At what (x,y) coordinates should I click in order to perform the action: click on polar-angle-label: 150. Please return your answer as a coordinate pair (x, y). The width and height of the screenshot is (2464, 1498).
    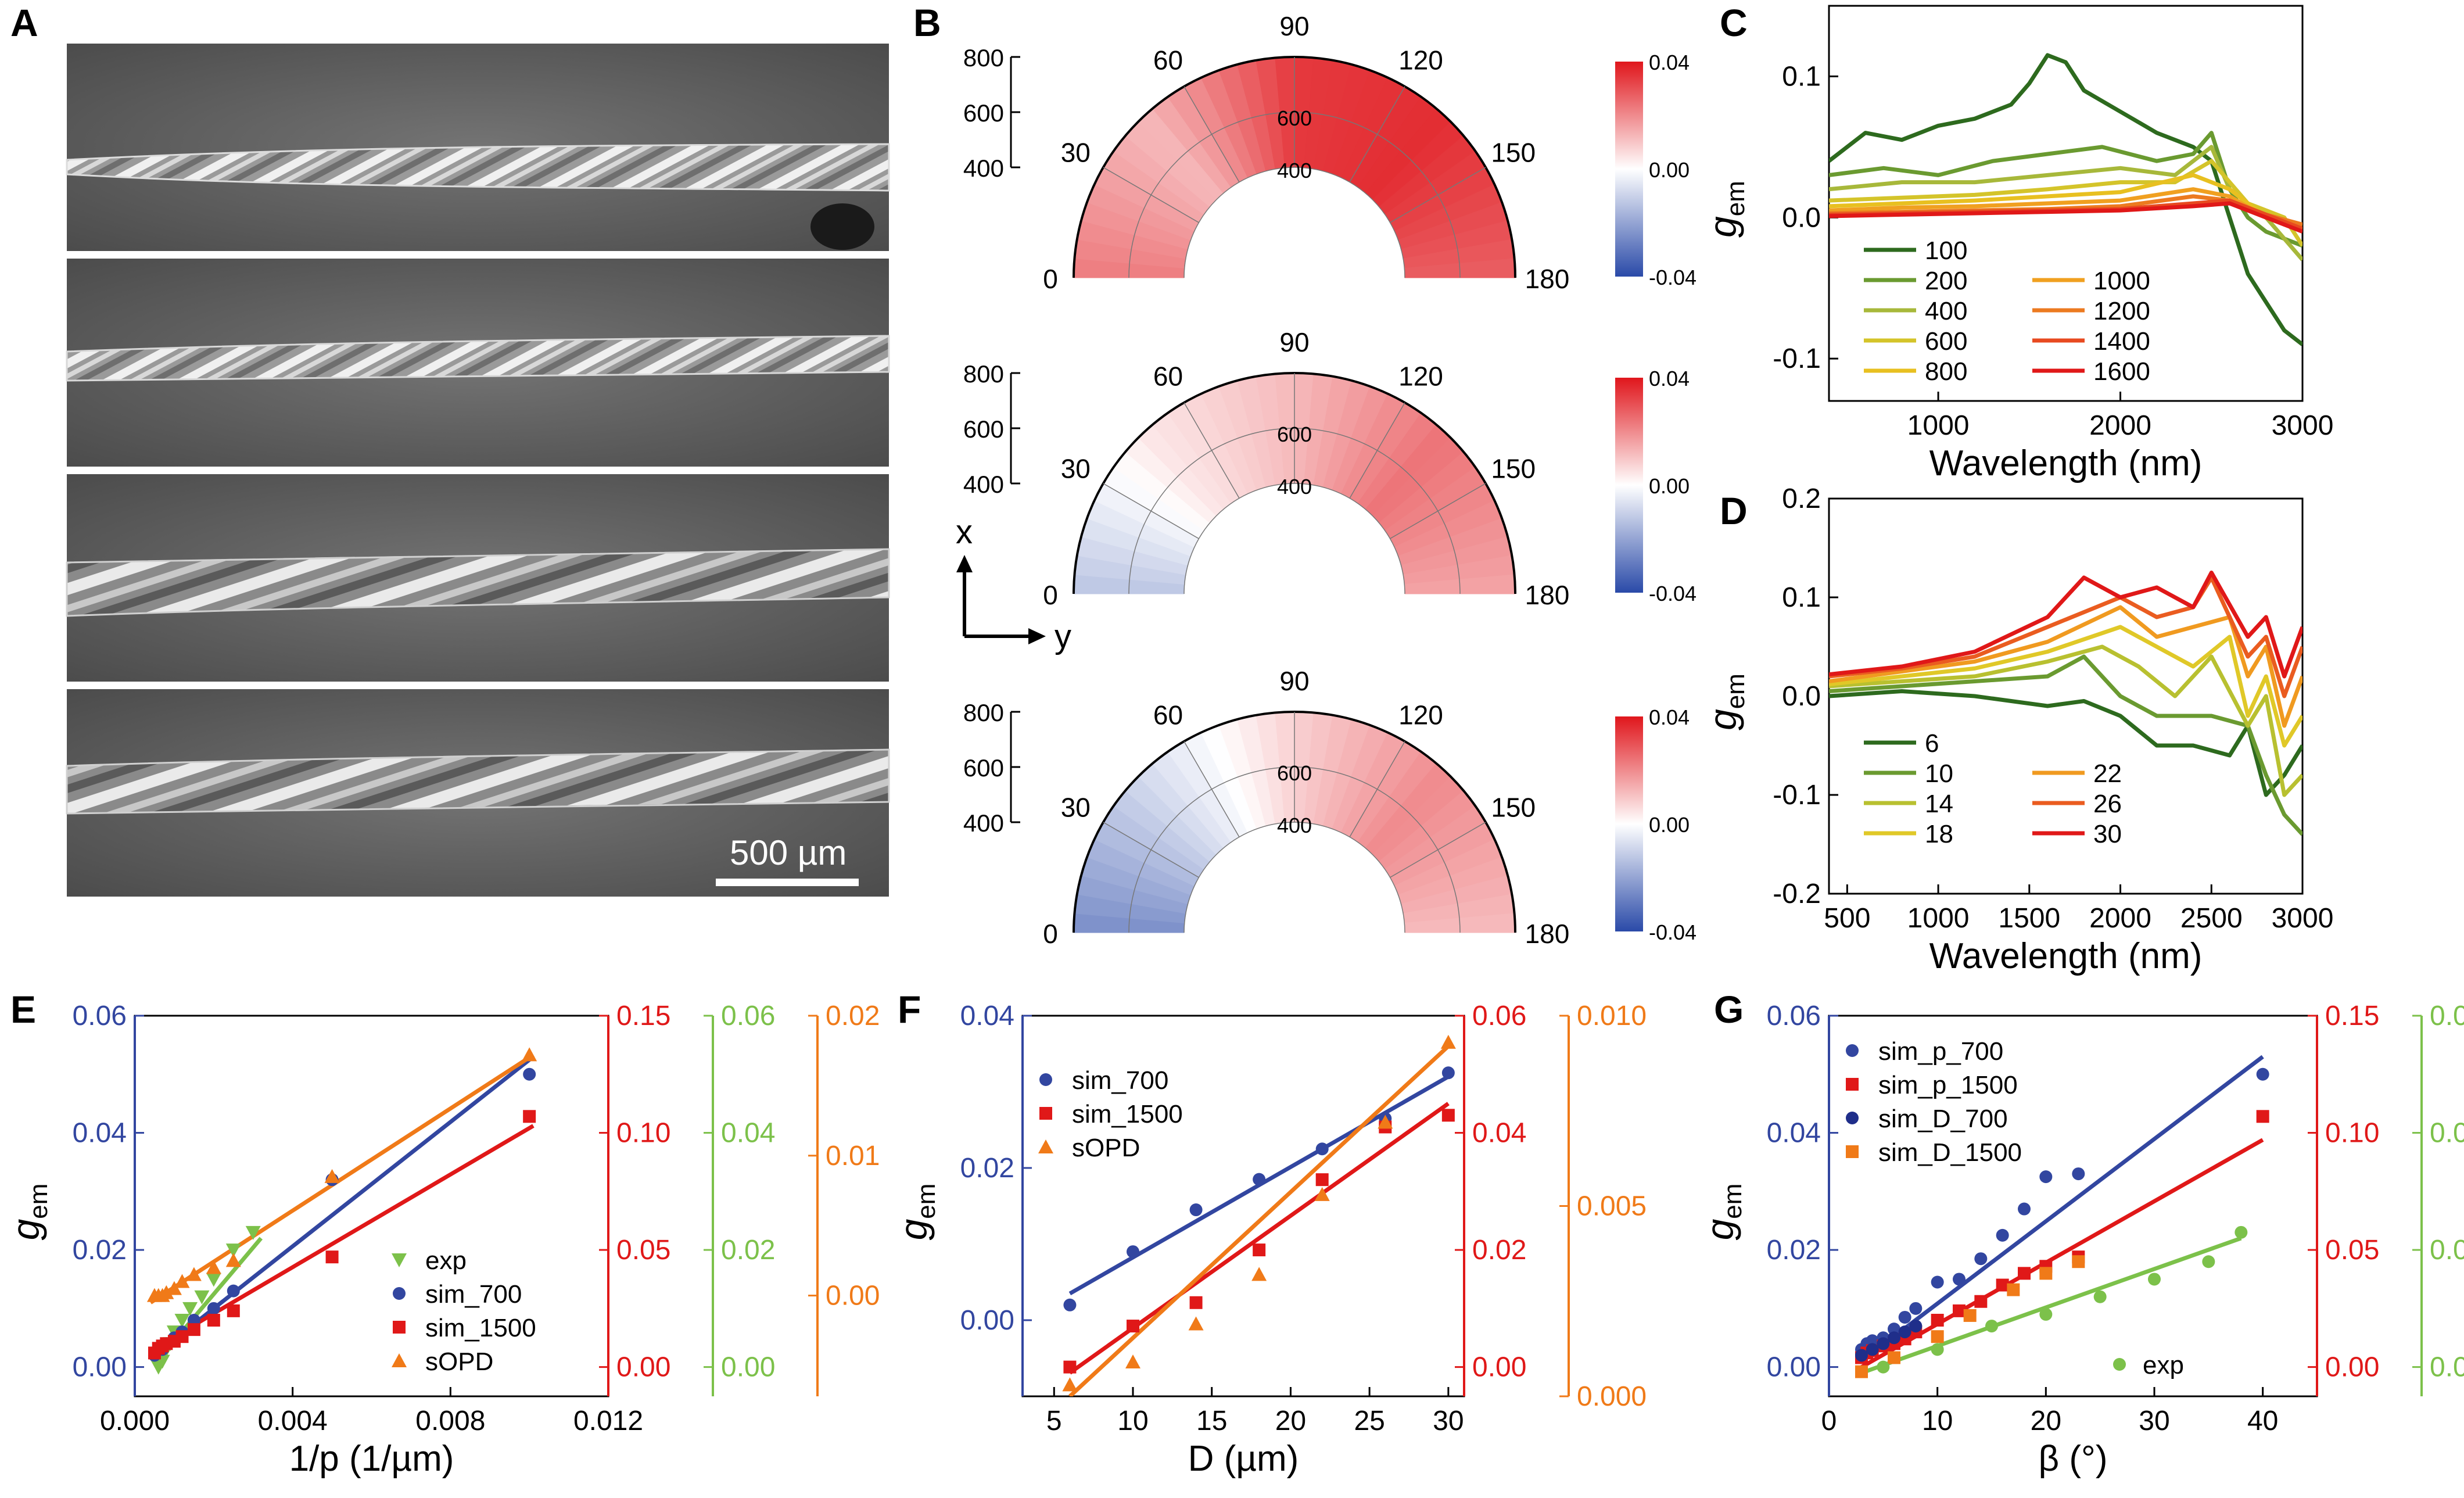
    Looking at the image, I should click on (1514, 808).